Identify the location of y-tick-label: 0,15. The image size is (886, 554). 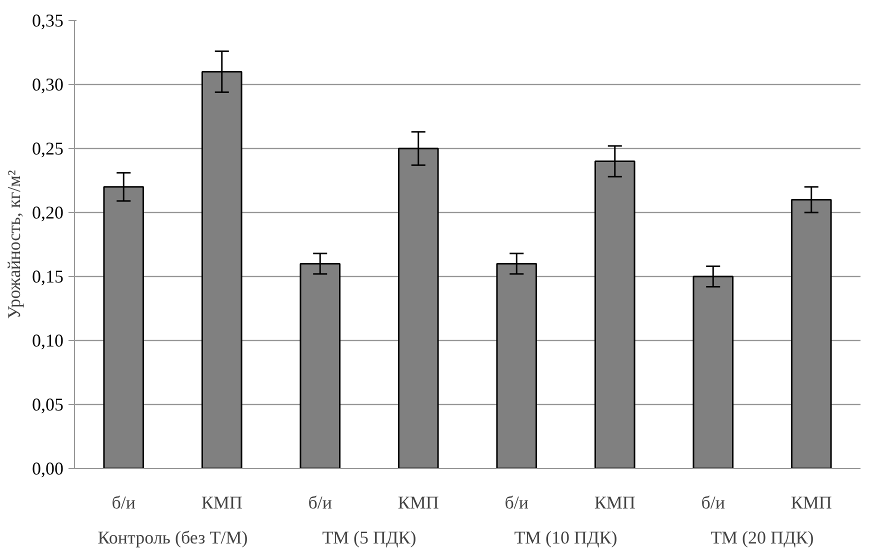
(48, 276).